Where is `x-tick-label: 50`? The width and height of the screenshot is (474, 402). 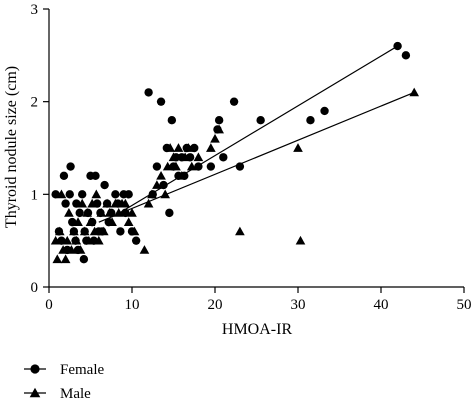
x-tick-label: 50 is located at coordinates (464, 305).